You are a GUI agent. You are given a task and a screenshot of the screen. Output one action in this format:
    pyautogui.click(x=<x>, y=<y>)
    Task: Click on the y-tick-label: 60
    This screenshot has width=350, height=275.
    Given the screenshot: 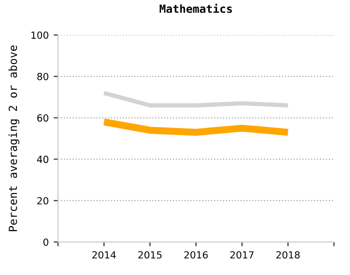 What is the action you would take?
    pyautogui.click(x=42, y=118)
    